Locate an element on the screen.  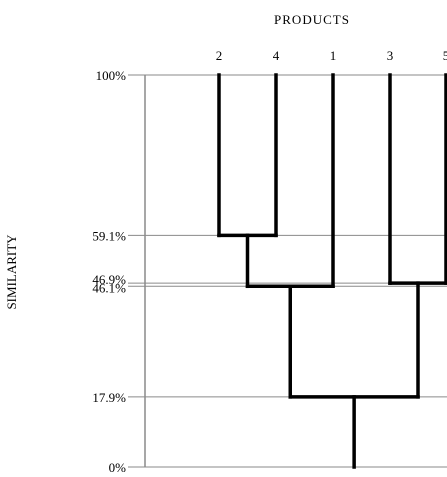
y-tick-label: 0% is located at coordinates (118, 467).